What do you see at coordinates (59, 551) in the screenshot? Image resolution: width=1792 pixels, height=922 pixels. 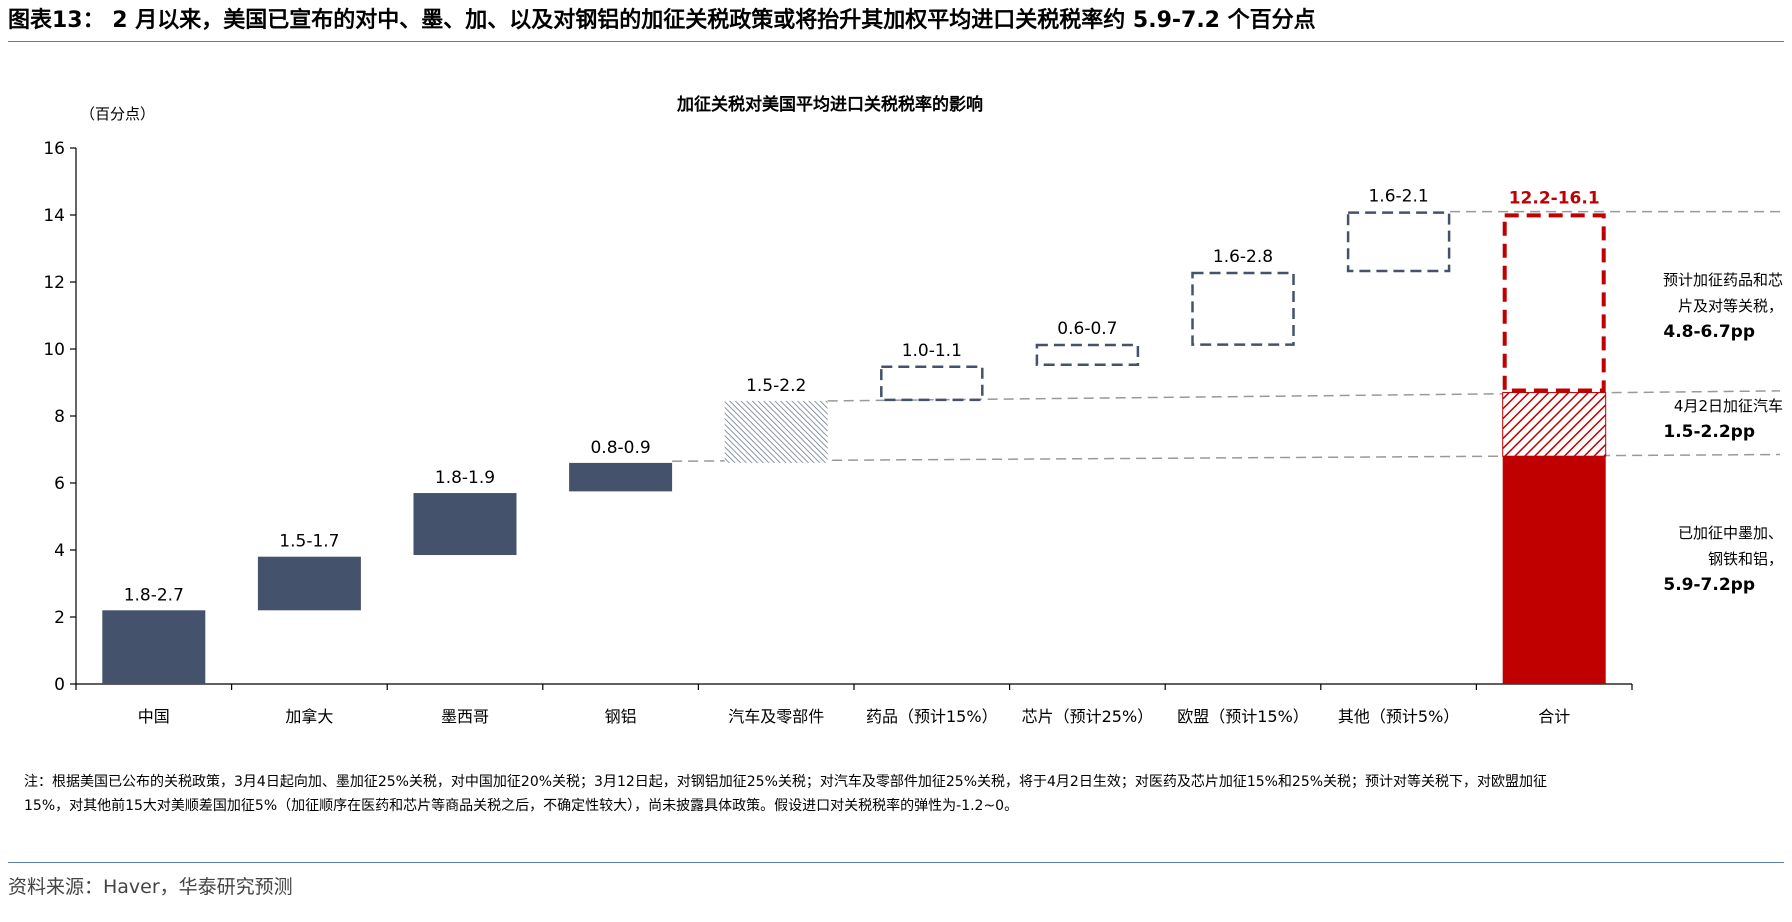 I see `y-tick-label: 4` at bounding box center [59, 551].